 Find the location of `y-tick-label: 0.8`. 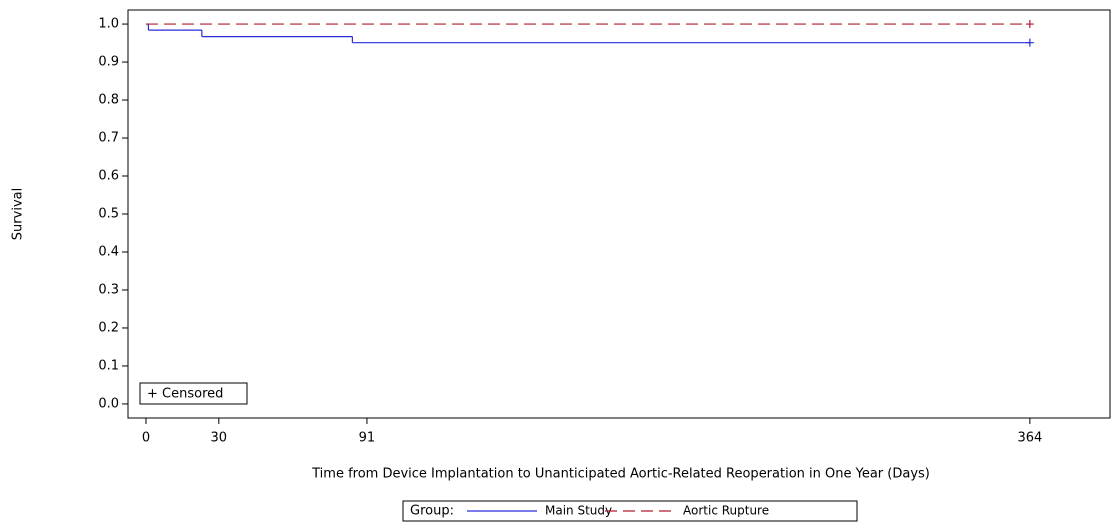

y-tick-label: 0.8 is located at coordinates (108, 100).